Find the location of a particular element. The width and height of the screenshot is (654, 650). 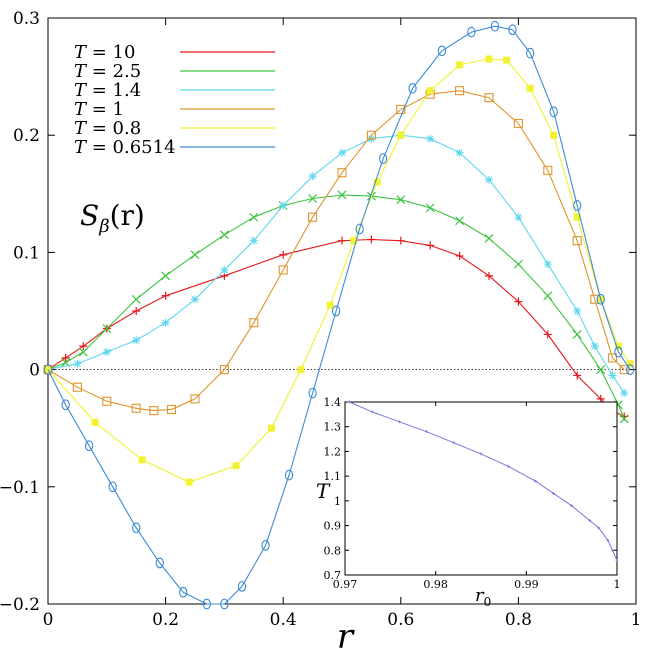

inset-background is located at coordinates (481, 488).